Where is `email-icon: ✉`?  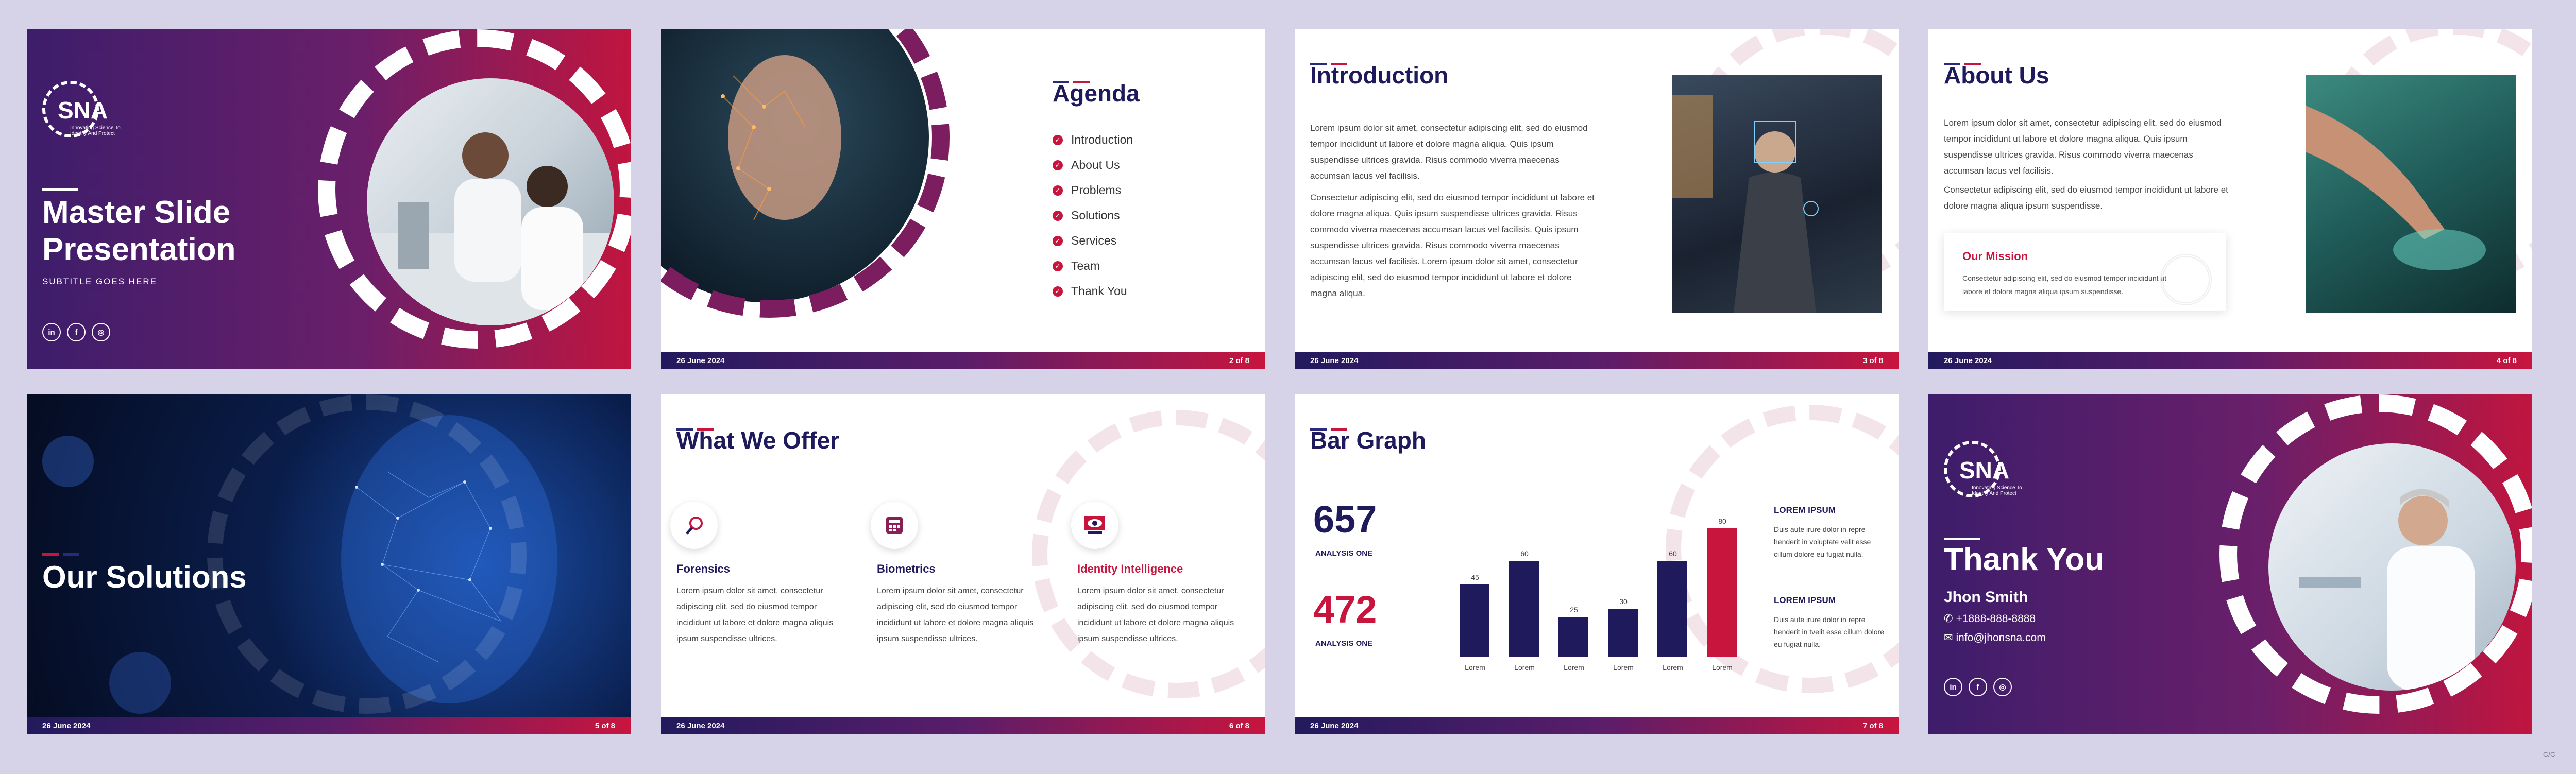
email-icon: ✉ is located at coordinates (1950, 638).